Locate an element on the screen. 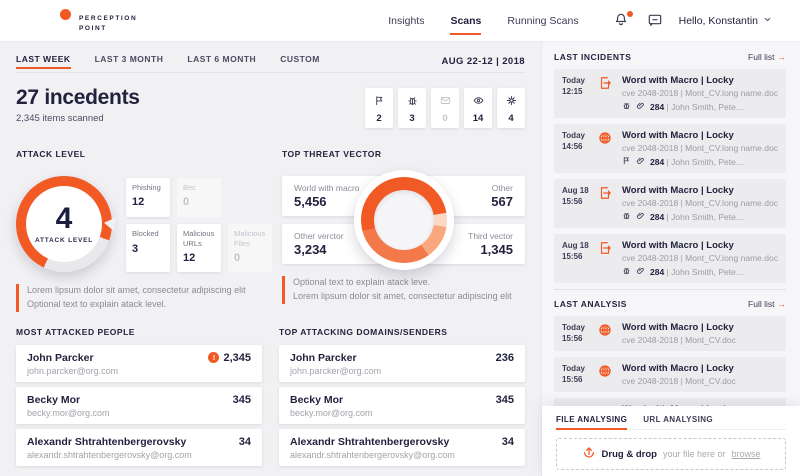 The height and width of the screenshot is (476, 800). notification-badge is located at coordinates (629, 13).